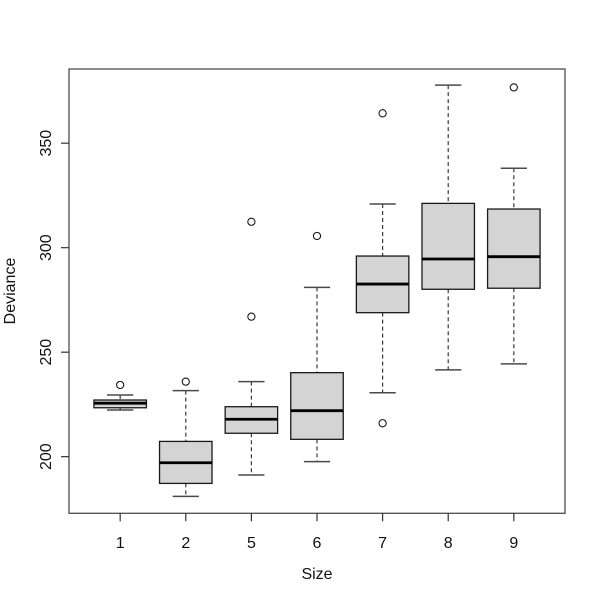 This screenshot has width=600, height=600. I want to click on x-tick-label-5: 5, so click(251, 543).